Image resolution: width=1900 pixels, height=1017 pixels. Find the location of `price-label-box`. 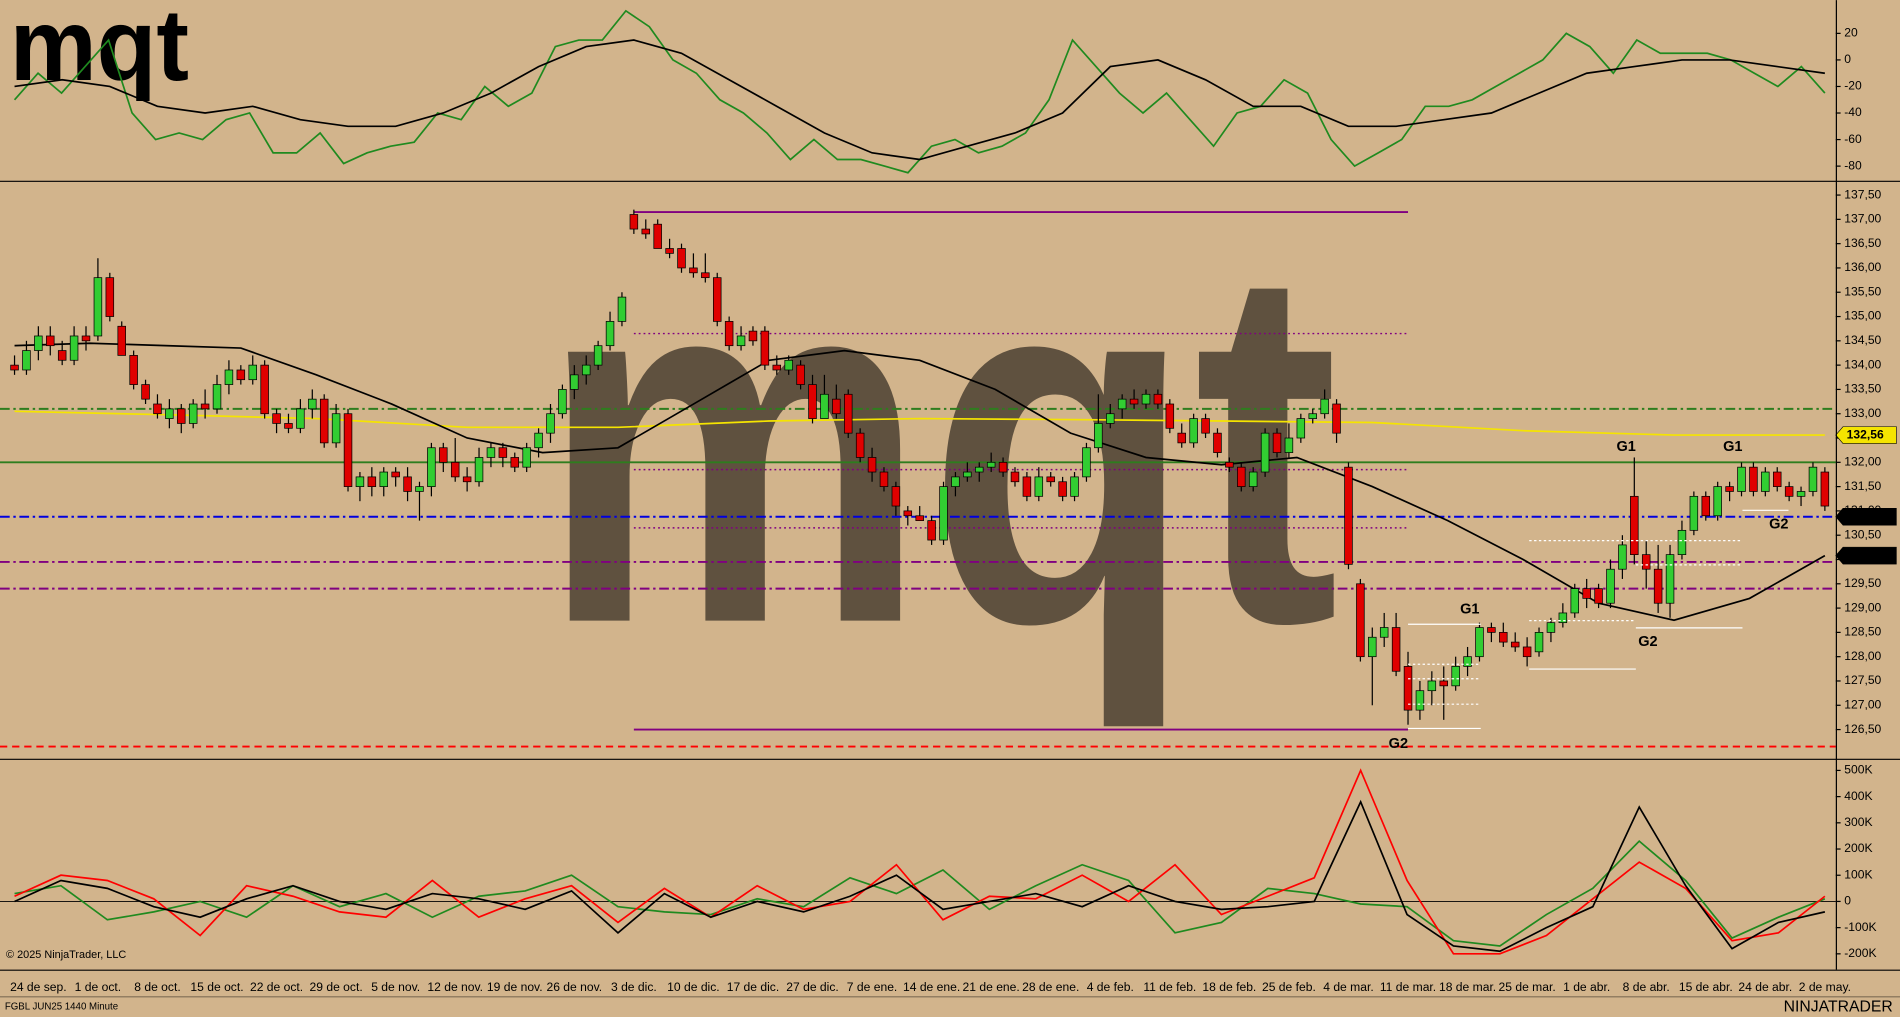

price-label-box is located at coordinates (1866, 435).